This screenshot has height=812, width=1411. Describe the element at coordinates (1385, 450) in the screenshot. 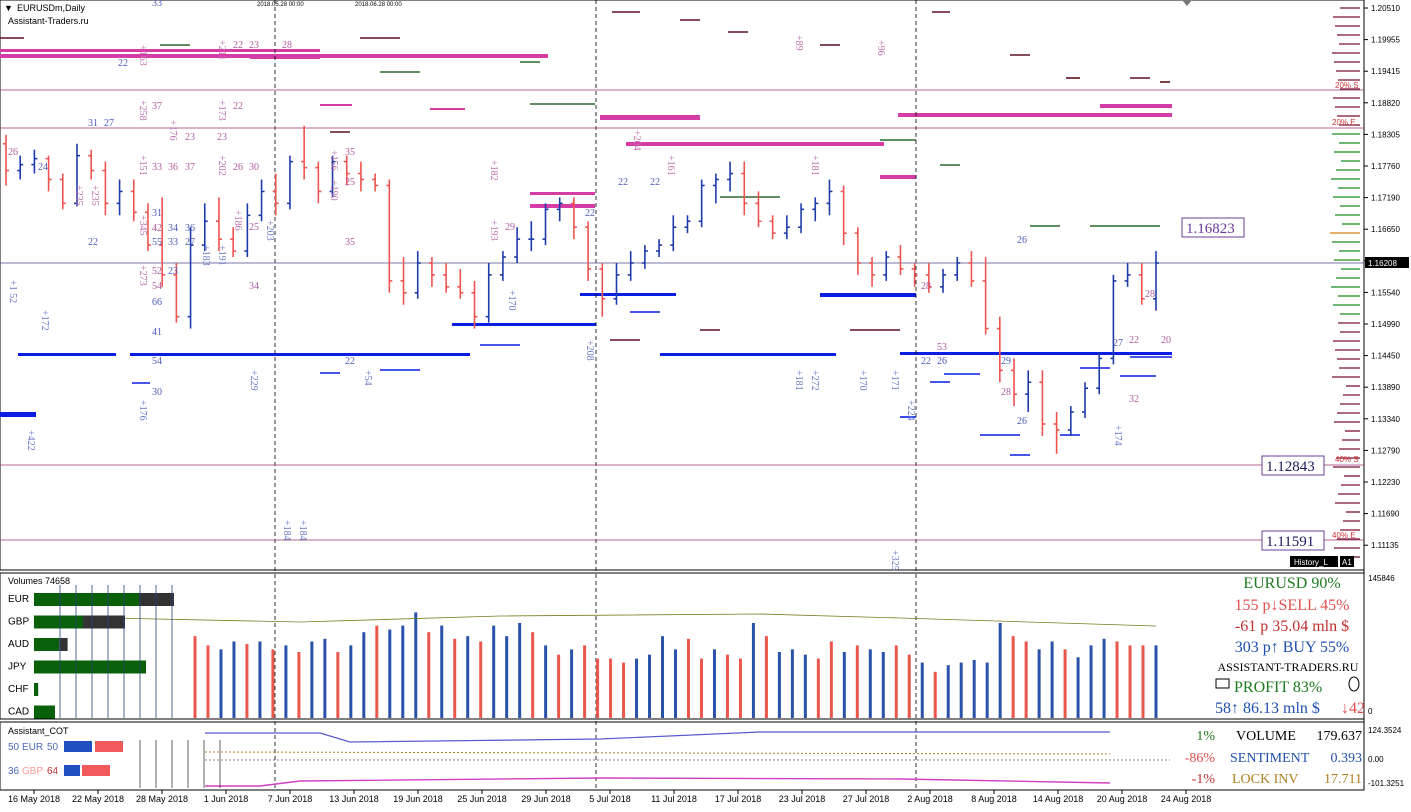

I see `price-tick-label-14: 1.12790` at that location.